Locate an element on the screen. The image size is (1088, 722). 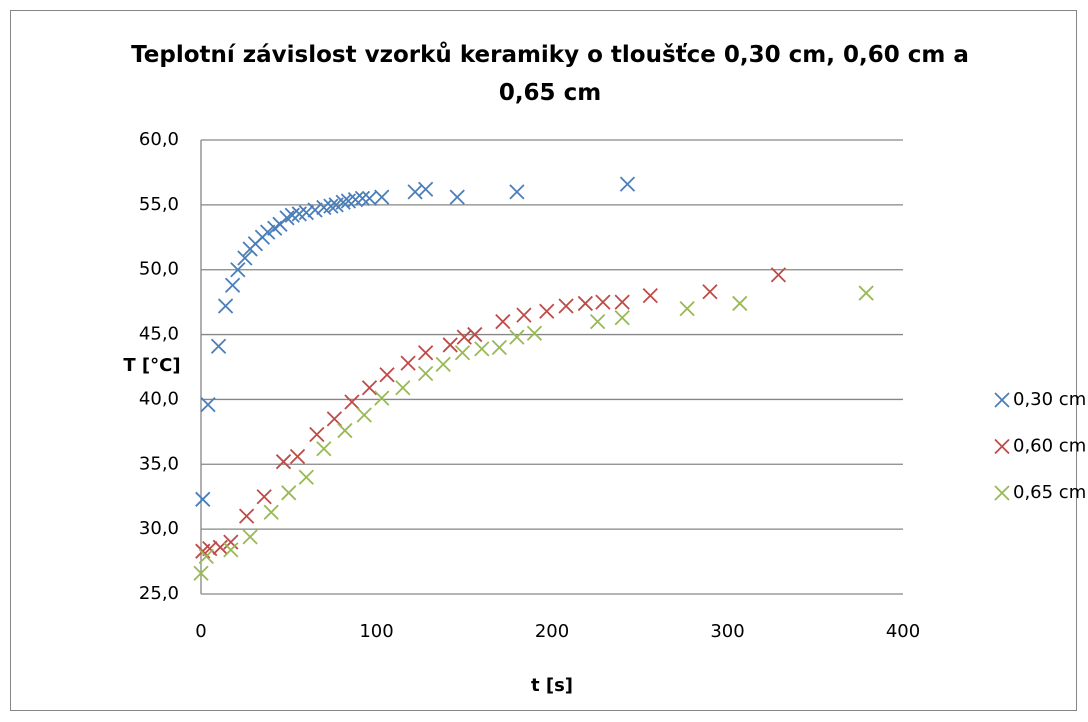
x-axis-label: t [s] is located at coordinates (552, 685).